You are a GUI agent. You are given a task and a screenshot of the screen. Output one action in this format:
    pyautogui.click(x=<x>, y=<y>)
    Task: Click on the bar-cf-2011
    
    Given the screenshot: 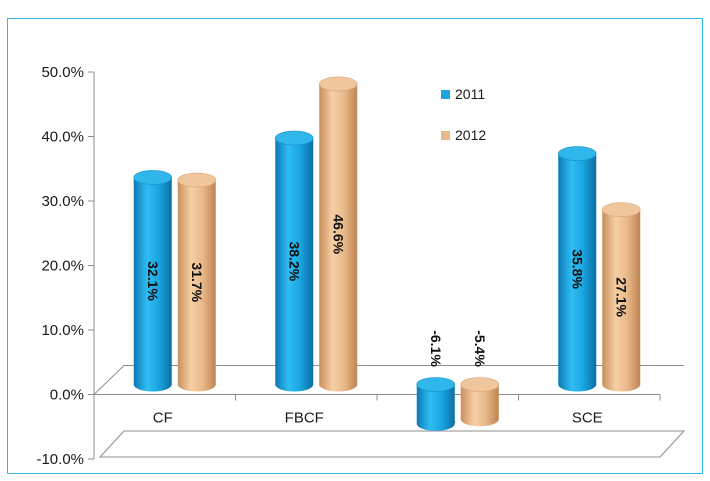 What is the action you would take?
    pyautogui.click(x=153, y=281)
    